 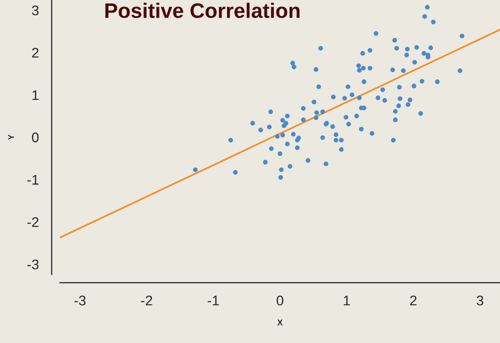 What do you see at coordinates (280, 323) in the screenshot?
I see `x-axis-title: X` at bounding box center [280, 323].